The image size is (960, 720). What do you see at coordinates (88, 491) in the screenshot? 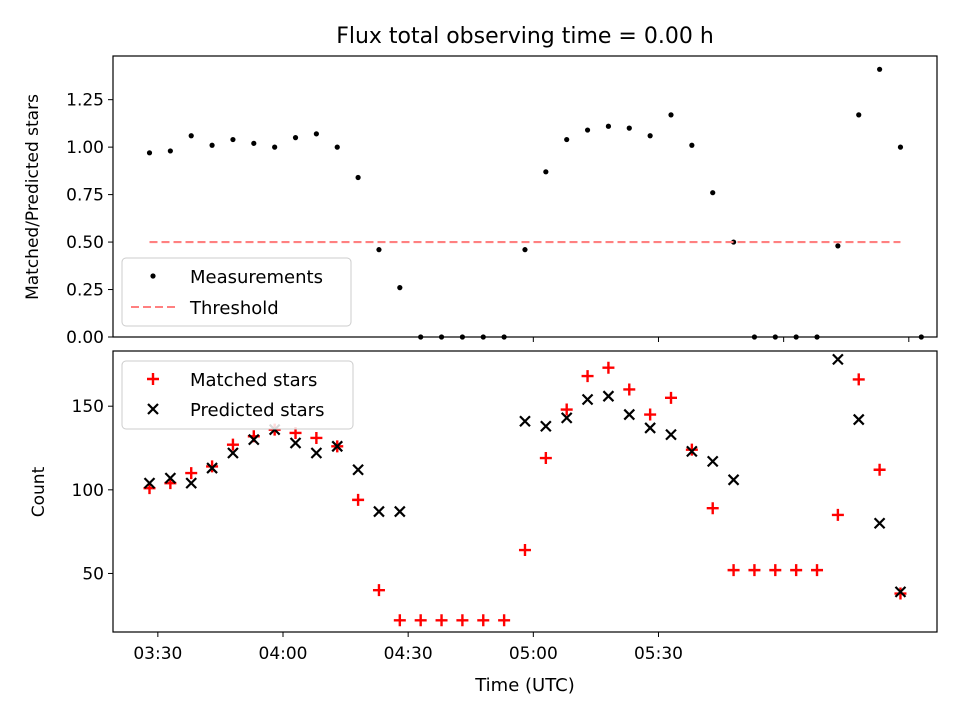
I see `y-tick-label: 100` at bounding box center [88, 491].